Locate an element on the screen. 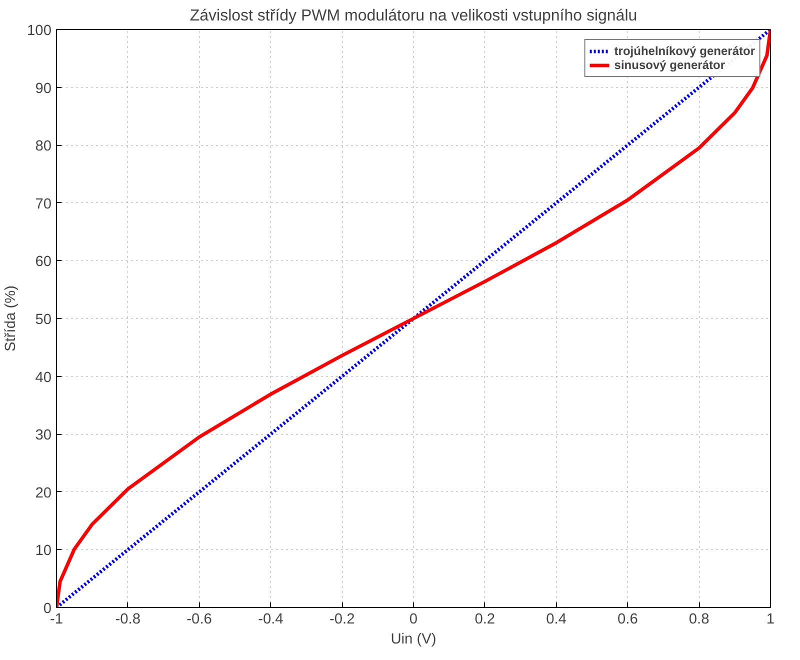  y-axis-title: Střída (%) is located at coordinates (11, 319).